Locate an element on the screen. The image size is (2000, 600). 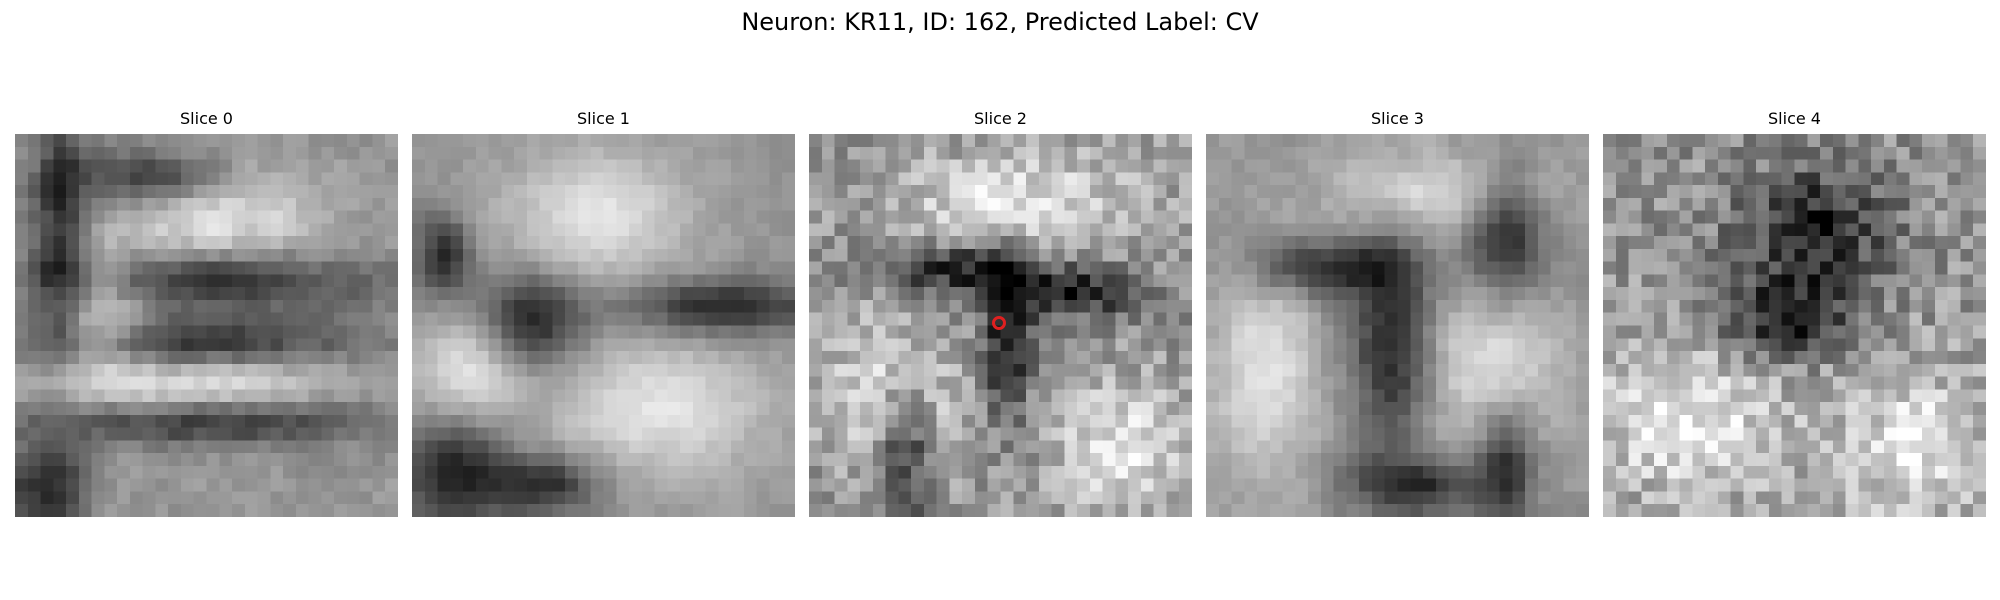
slice-panel-3: Slice 3 is located at coordinates (1397, 312).